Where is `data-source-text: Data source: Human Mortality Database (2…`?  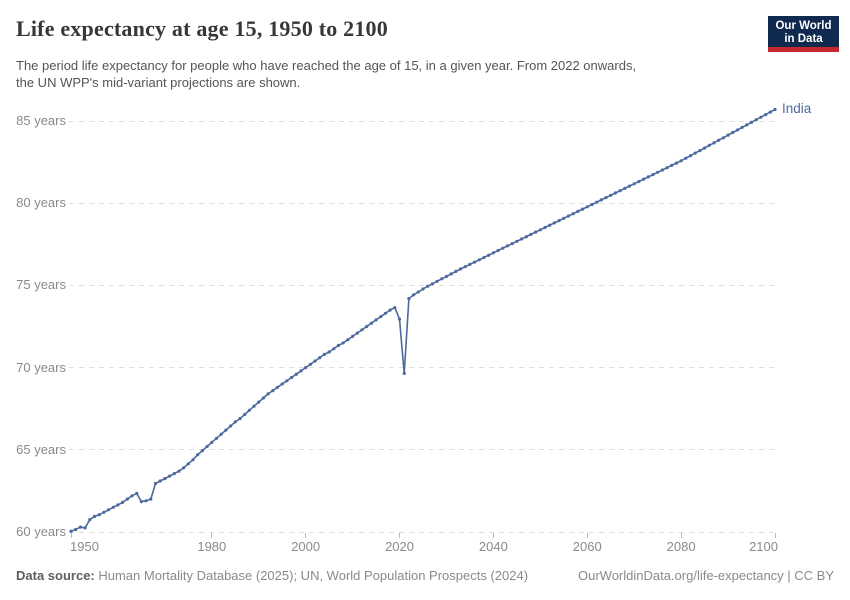
data-source-text: Data source: Human Mortality Database (2… is located at coordinates (272, 575).